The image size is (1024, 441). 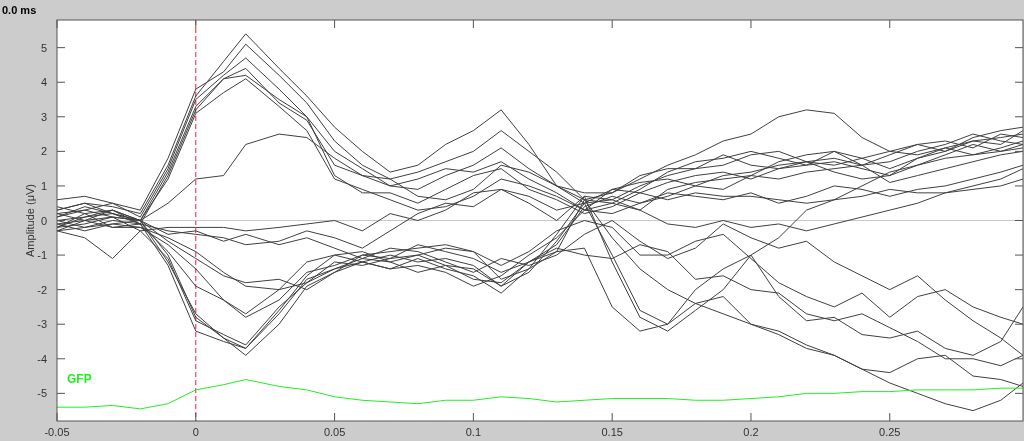 What do you see at coordinates (42, 324) in the screenshot?
I see `y-tick-label: -3` at bounding box center [42, 324].